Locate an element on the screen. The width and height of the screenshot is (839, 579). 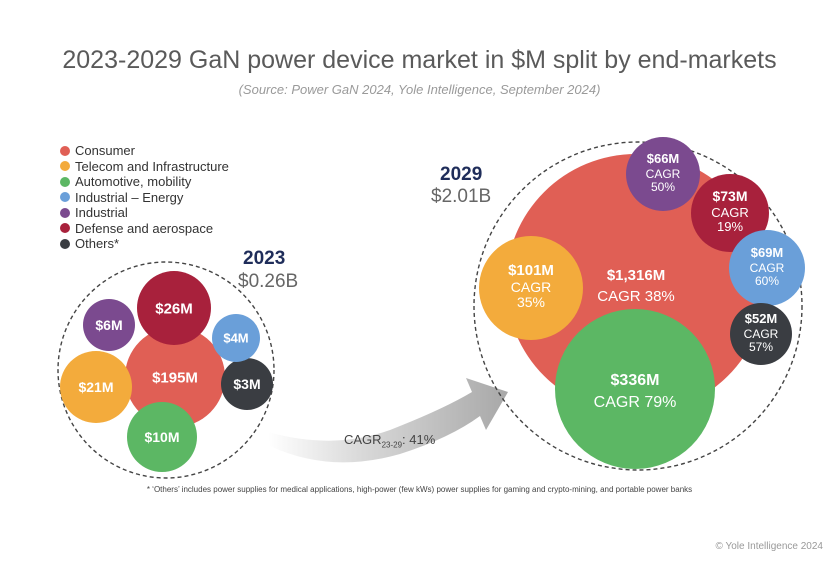
bubble-value-label: $3M is located at coordinates (246, 384).